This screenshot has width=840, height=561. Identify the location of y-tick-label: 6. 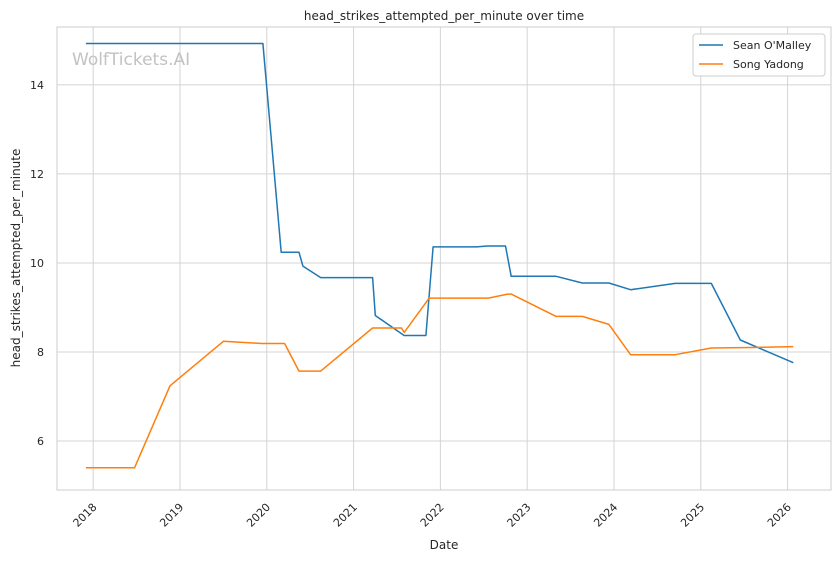
(40, 441).